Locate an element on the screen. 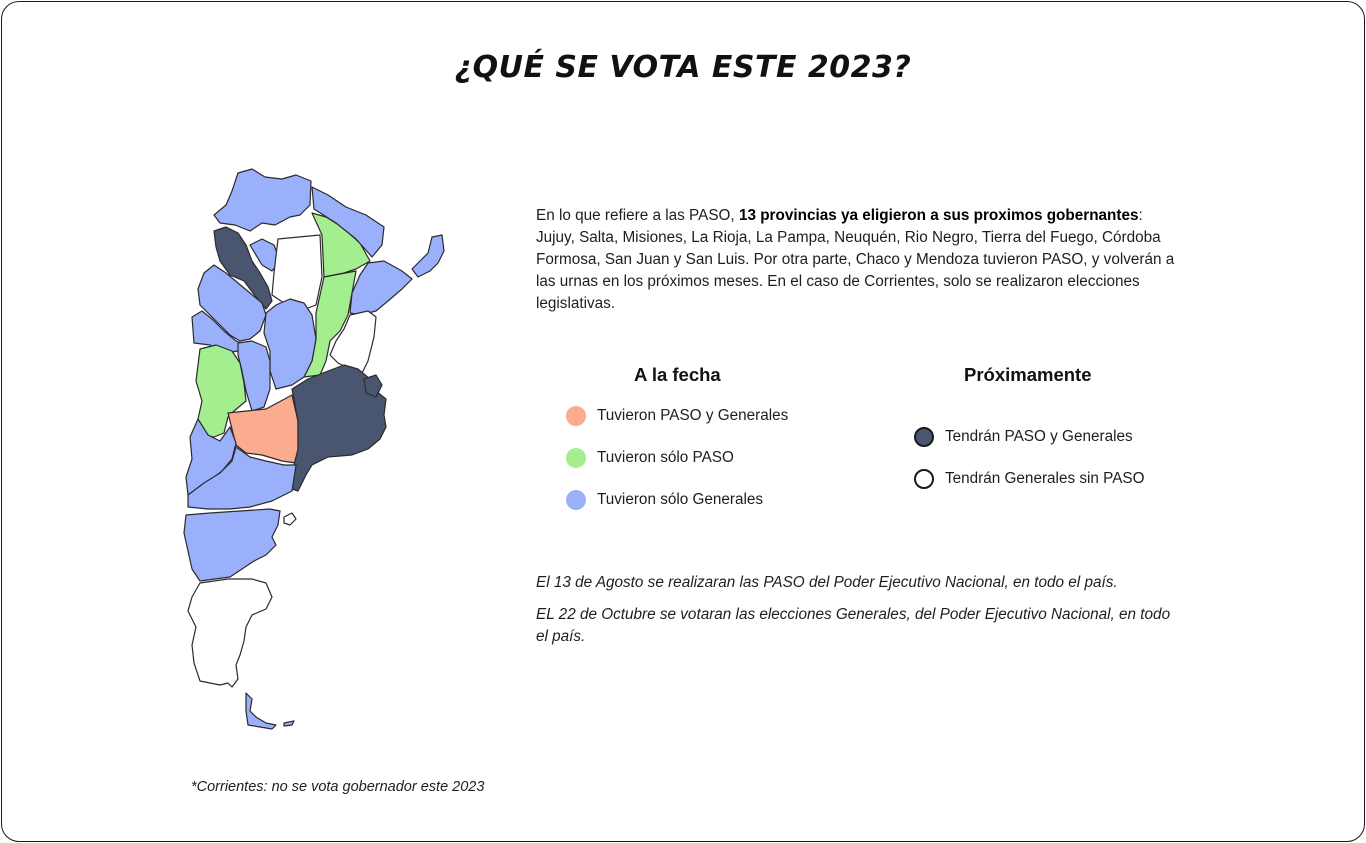 The height and width of the screenshot is (843, 1366). legend-item-solo-generales: Tuvieron sólo Generales is located at coordinates (664, 500).